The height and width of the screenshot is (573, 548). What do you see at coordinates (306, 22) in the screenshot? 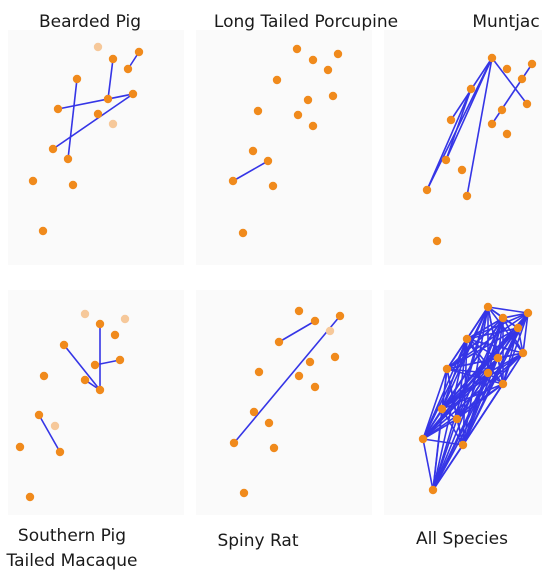
I see `panel-title-long-tailed-porcupine: Long Tailed Porcupine` at bounding box center [306, 22].